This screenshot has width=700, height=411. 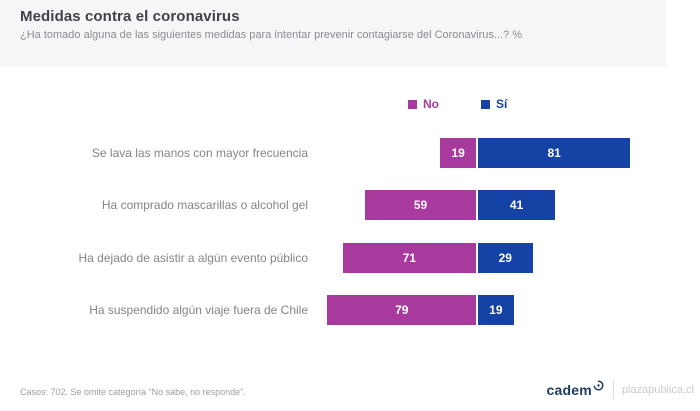 What do you see at coordinates (620, 390) in the screenshot?
I see `footer-brand: cadem plazapublica.cl` at bounding box center [620, 390].